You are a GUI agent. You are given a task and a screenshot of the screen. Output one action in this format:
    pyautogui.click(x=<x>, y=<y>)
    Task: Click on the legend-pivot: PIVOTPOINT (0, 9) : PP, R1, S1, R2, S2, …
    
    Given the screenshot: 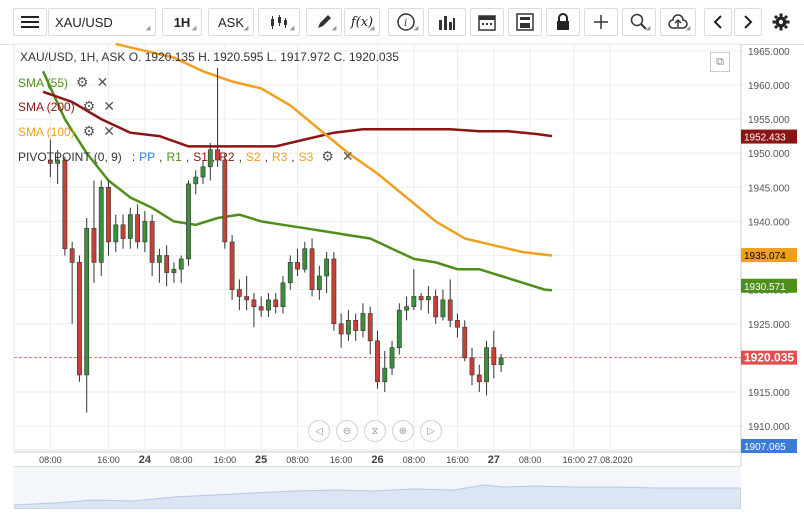 What is the action you would take?
    pyautogui.click(x=186, y=156)
    